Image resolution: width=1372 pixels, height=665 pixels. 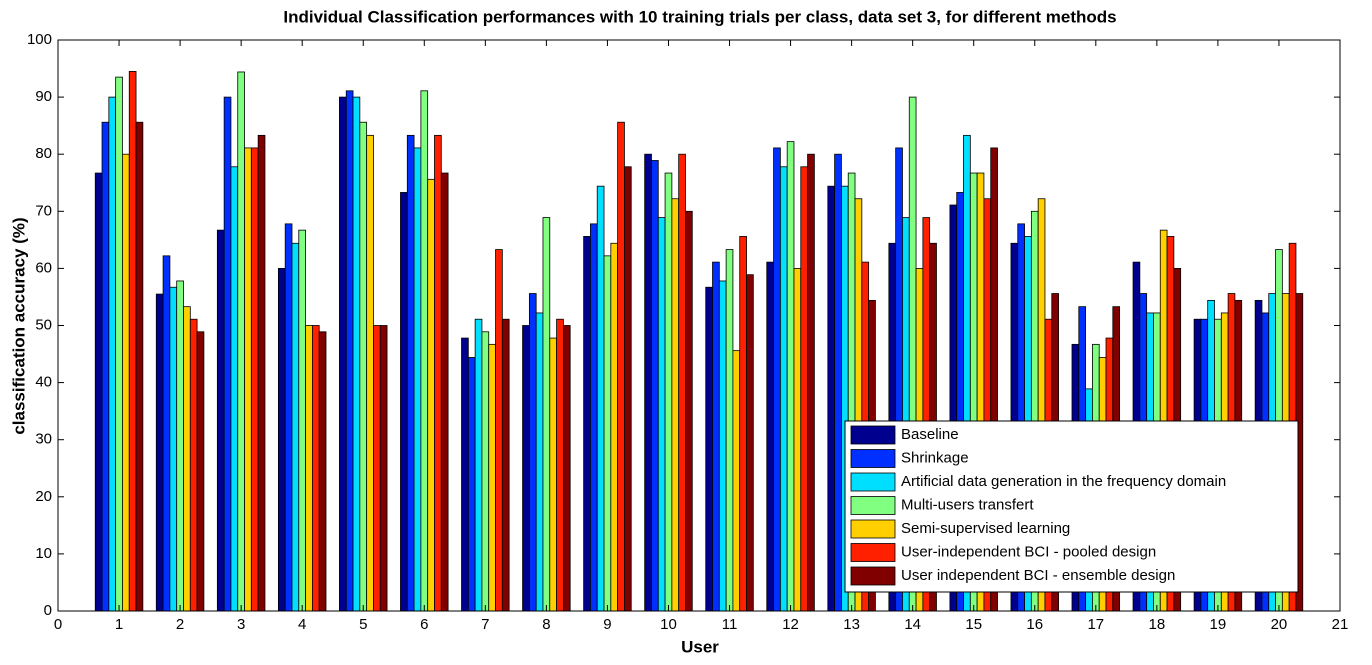 I want to click on y-axis-label: classification accuracy (%), so click(x=18, y=325).